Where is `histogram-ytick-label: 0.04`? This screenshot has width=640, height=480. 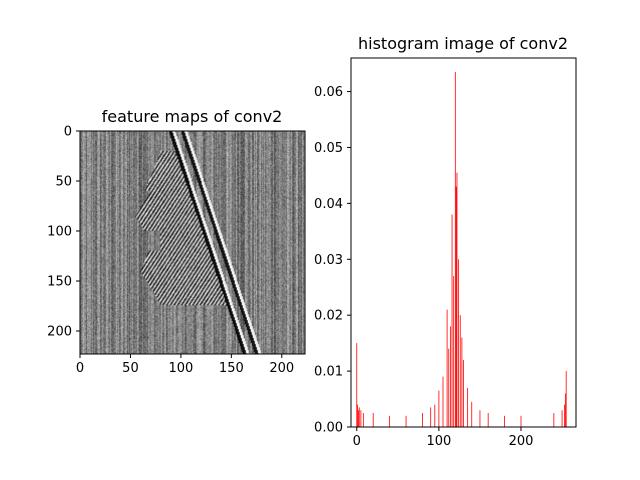 histogram-ytick-label: 0.04 is located at coordinates (328, 204).